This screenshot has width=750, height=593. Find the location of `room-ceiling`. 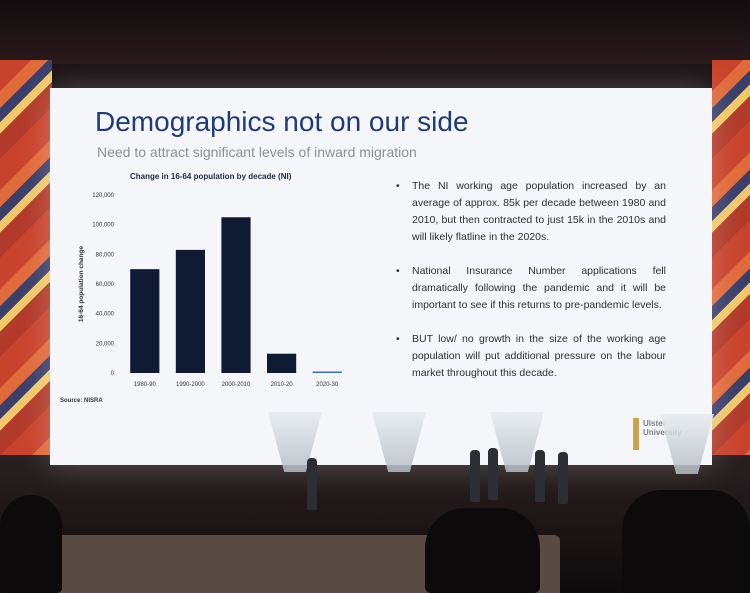

room-ceiling is located at coordinates (375, 32).